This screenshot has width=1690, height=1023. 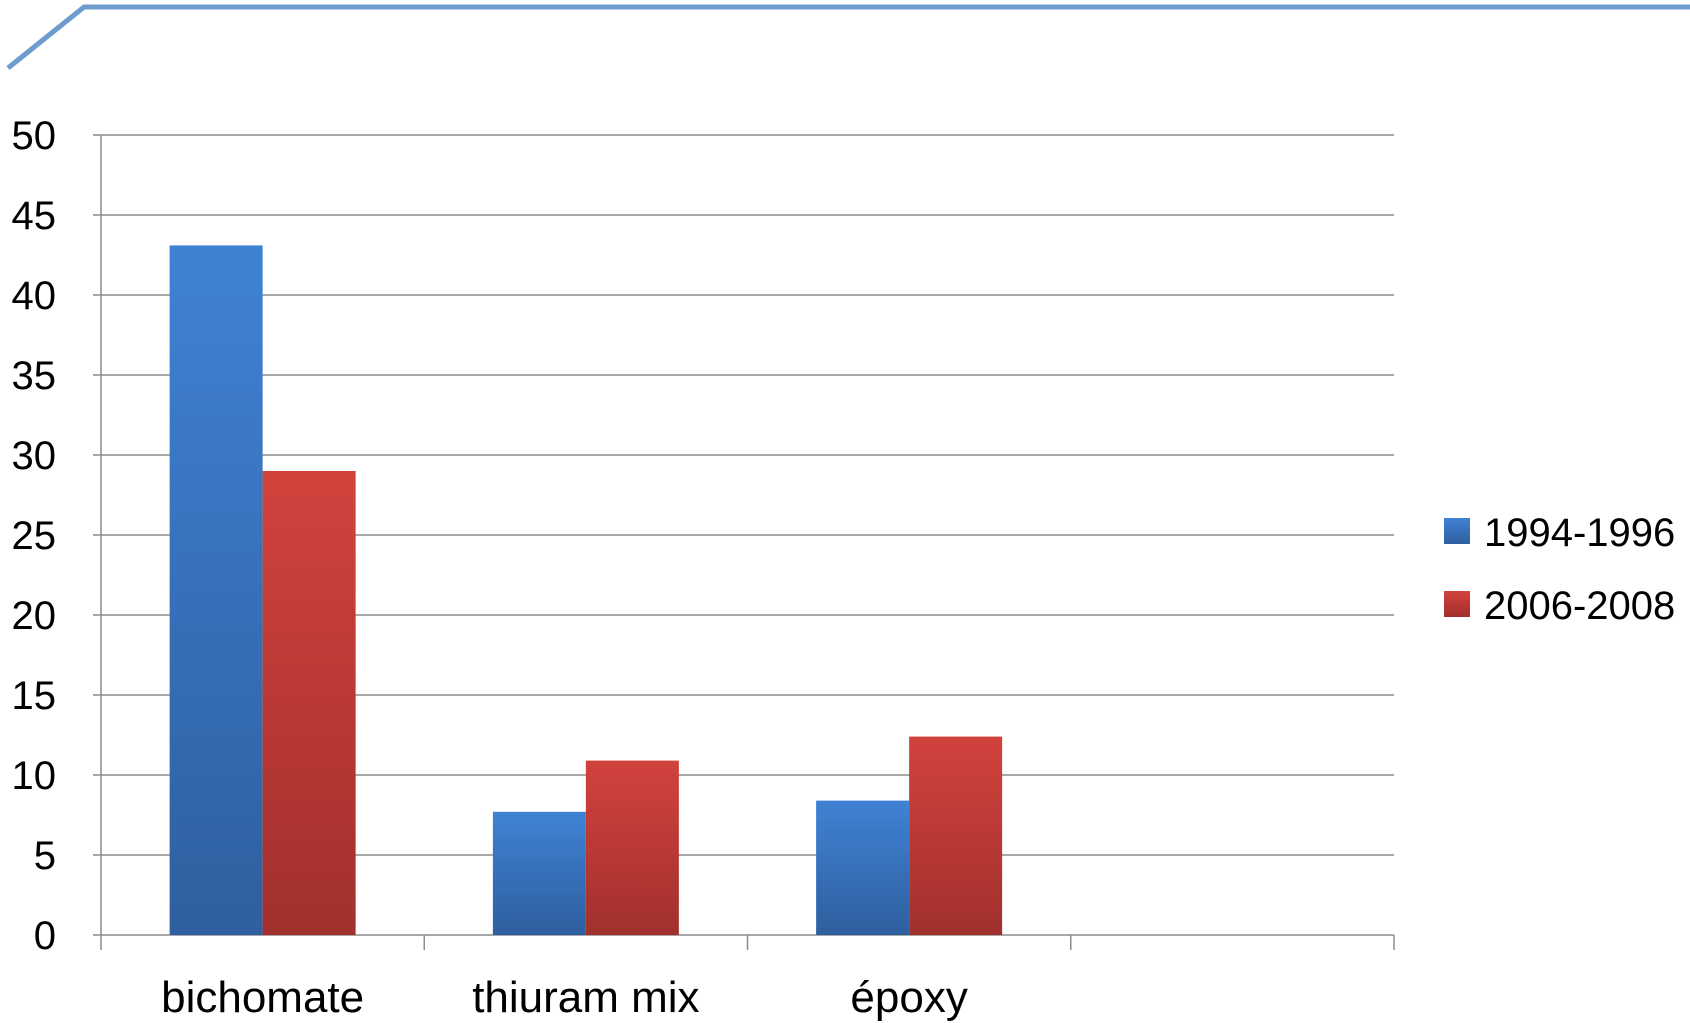 What do you see at coordinates (34, 776) in the screenshot?
I see `y-tick-label: 10` at bounding box center [34, 776].